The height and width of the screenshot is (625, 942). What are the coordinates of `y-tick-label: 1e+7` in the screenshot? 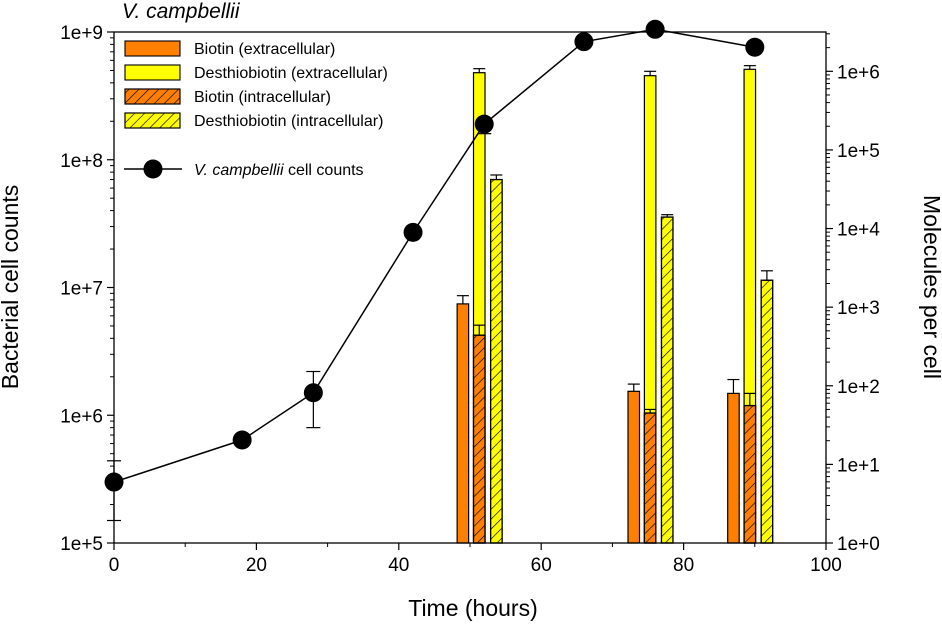 It's located at (81, 289).